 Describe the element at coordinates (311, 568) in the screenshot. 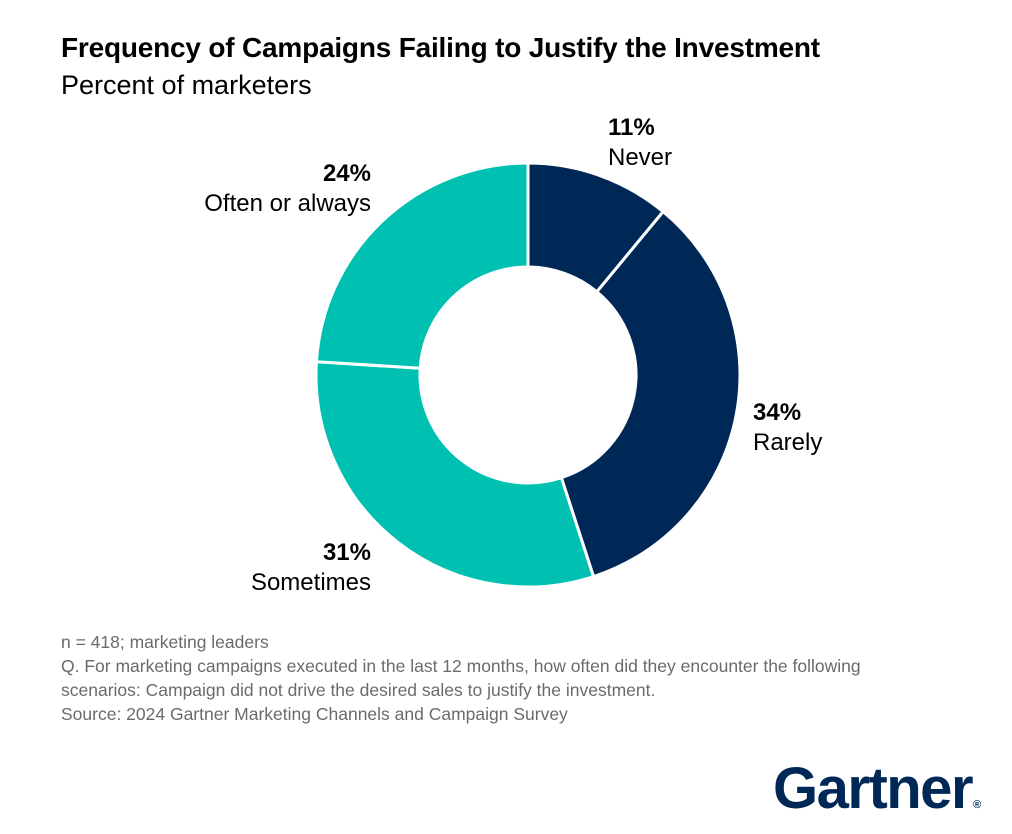

I see `slice-label-sometimes: 31% Sometimes` at that location.